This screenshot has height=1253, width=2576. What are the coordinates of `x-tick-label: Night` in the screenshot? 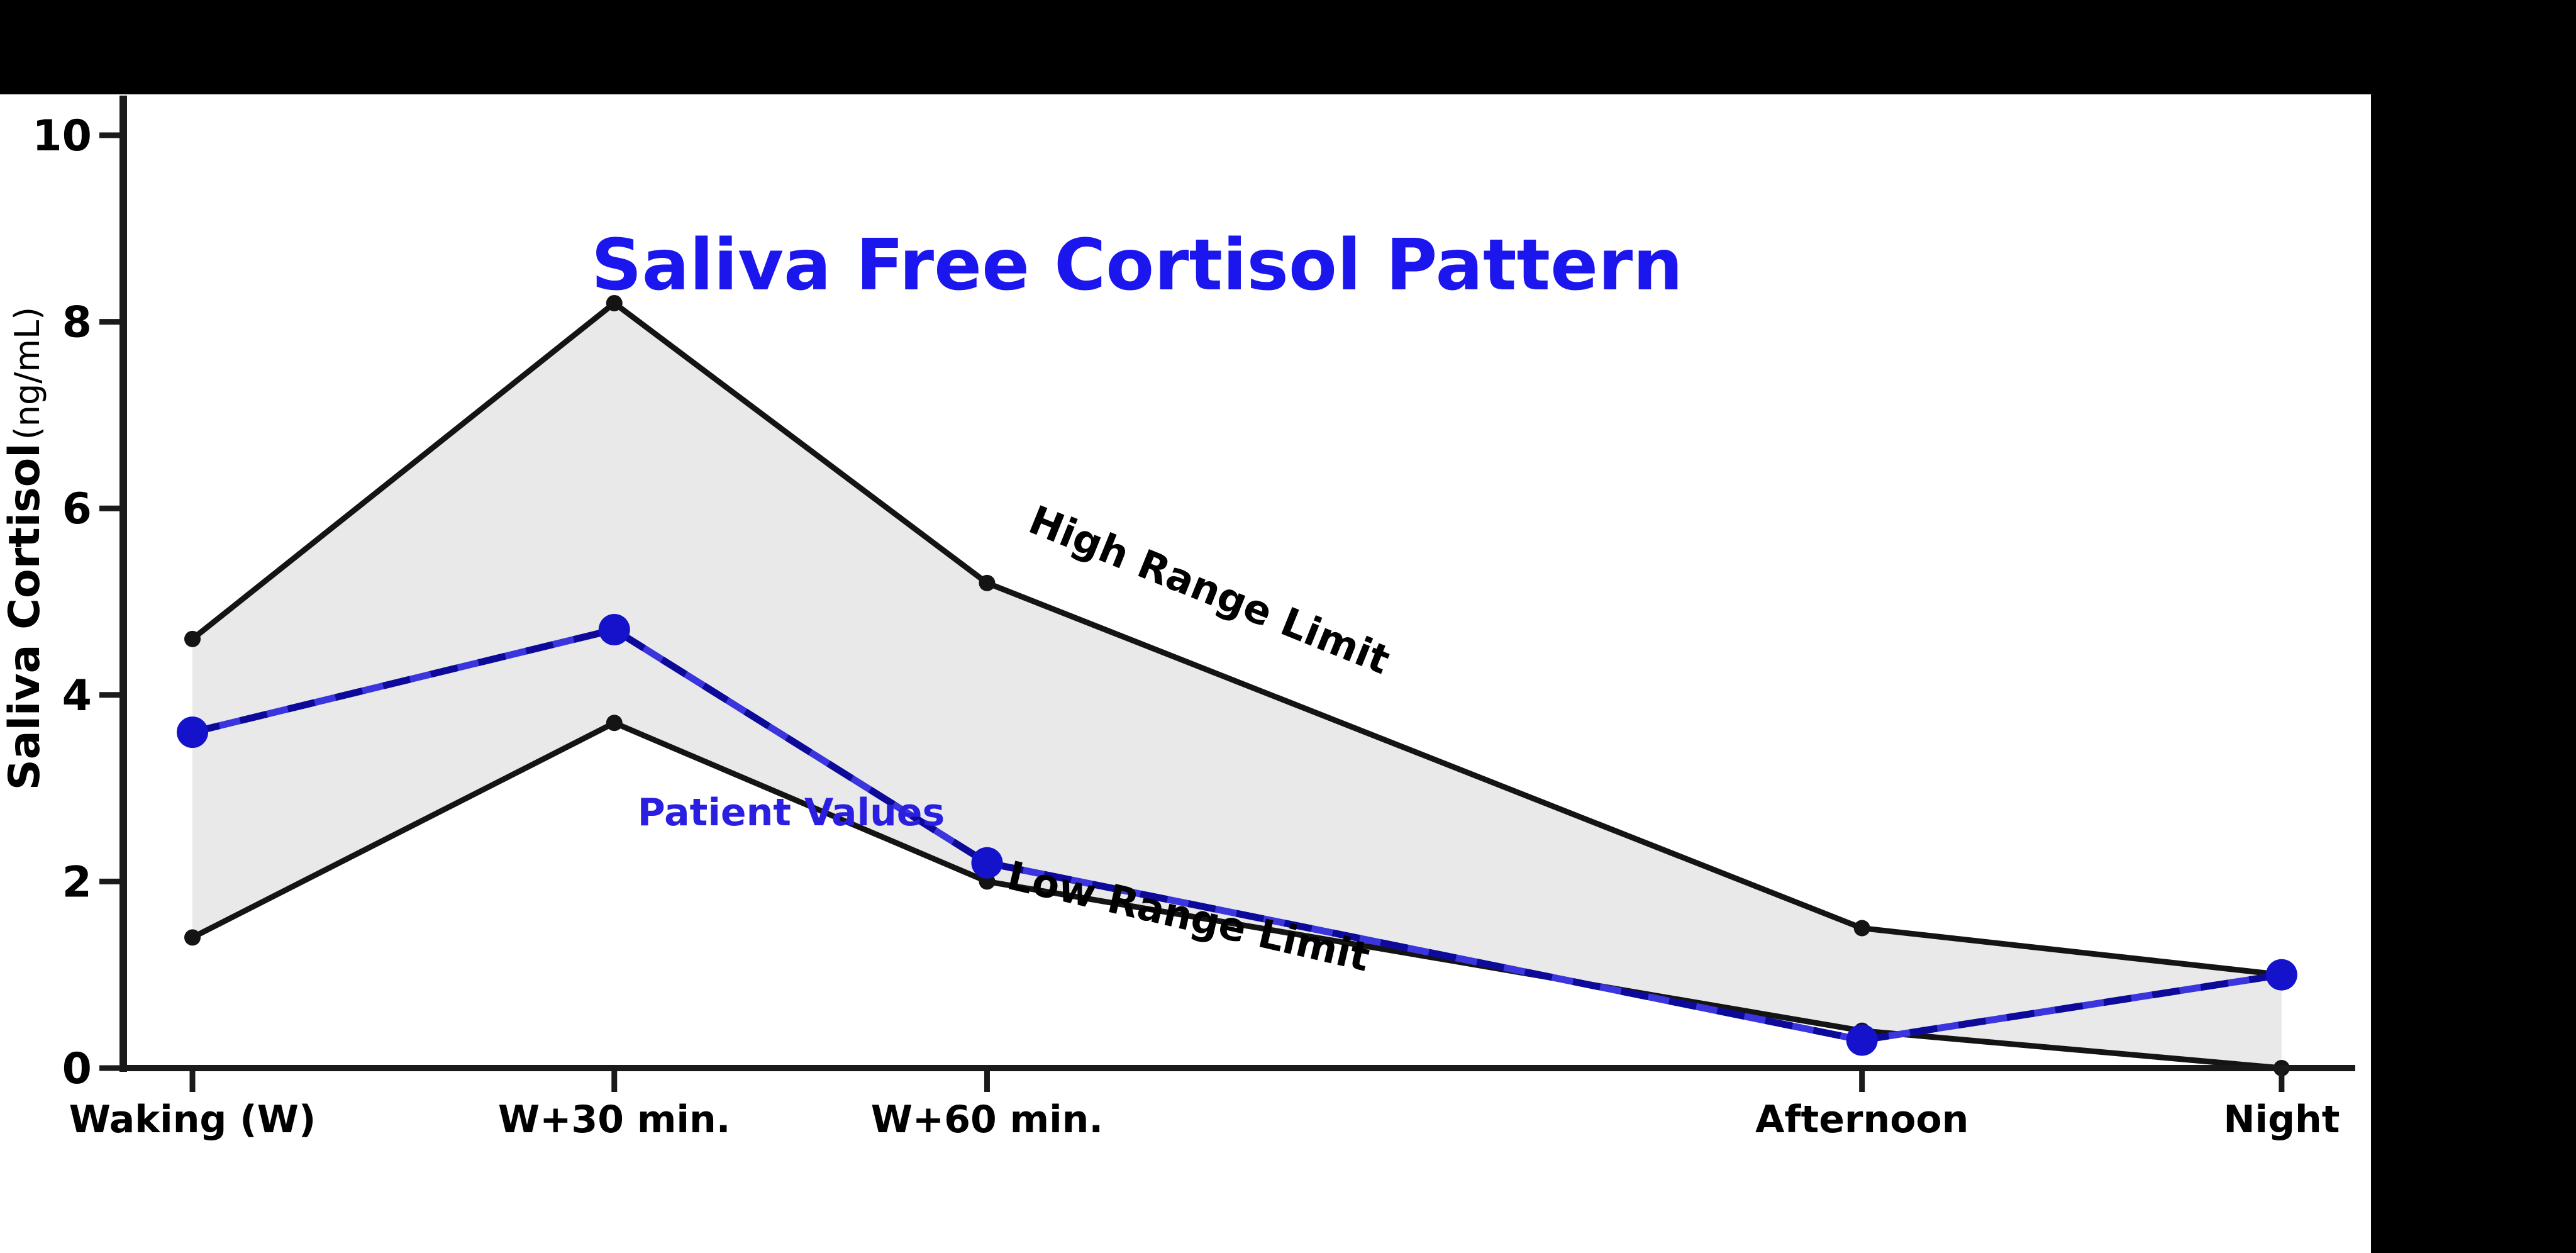 It's located at (2281, 1120).